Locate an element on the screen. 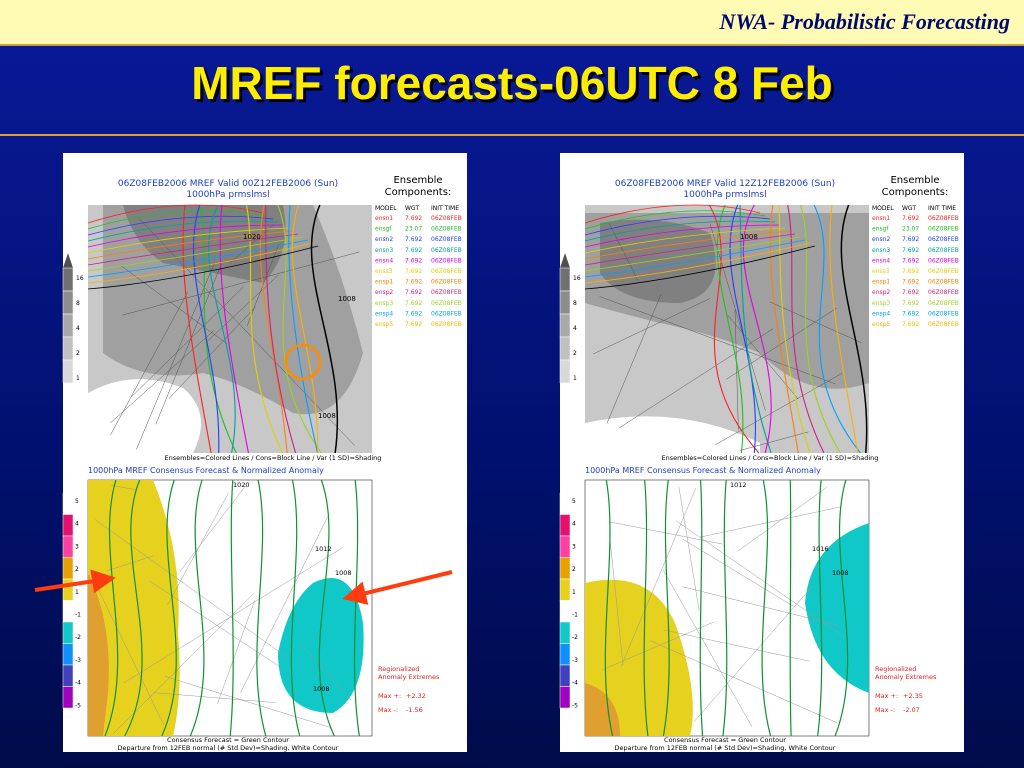  extreme-value: Max -: is located at coordinates (885, 710).